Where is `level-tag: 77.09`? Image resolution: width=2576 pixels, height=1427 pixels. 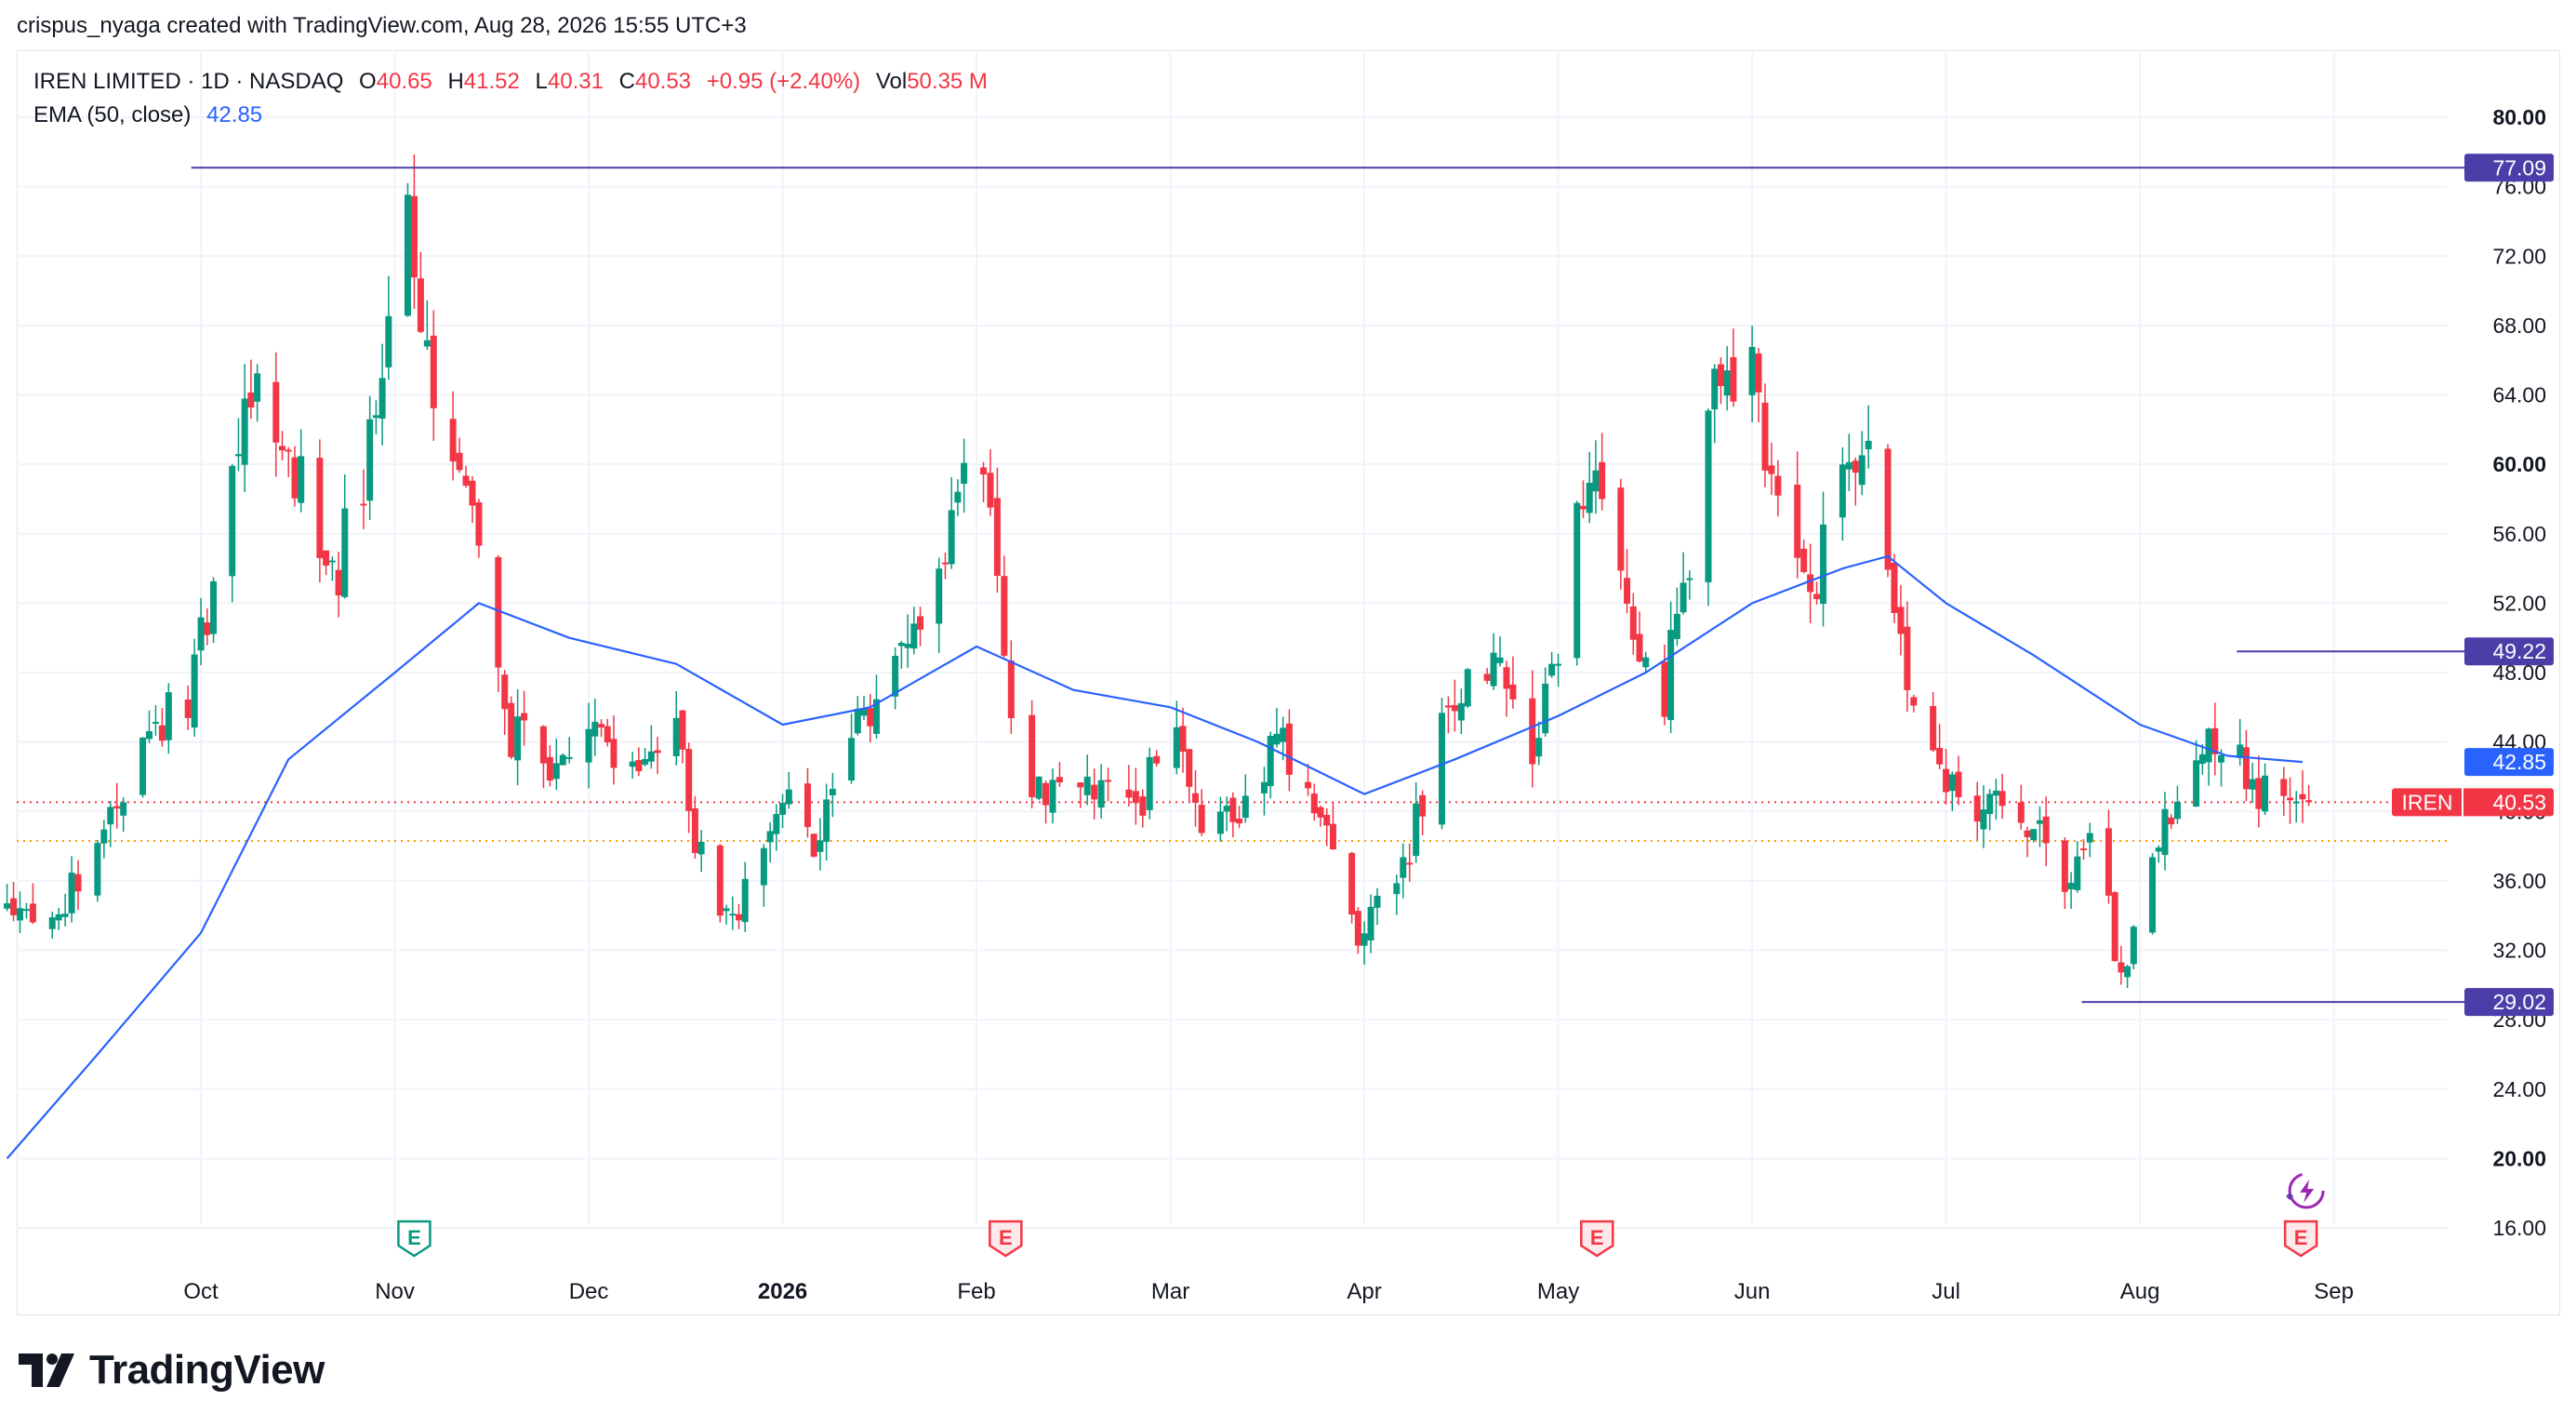
level-tag: 77.09 is located at coordinates (2509, 168).